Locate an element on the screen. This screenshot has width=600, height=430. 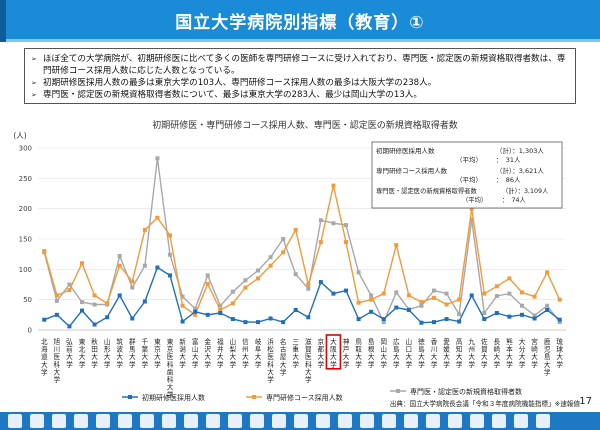
x-tick-label: 金沢大学 is located at coordinates (207, 353).